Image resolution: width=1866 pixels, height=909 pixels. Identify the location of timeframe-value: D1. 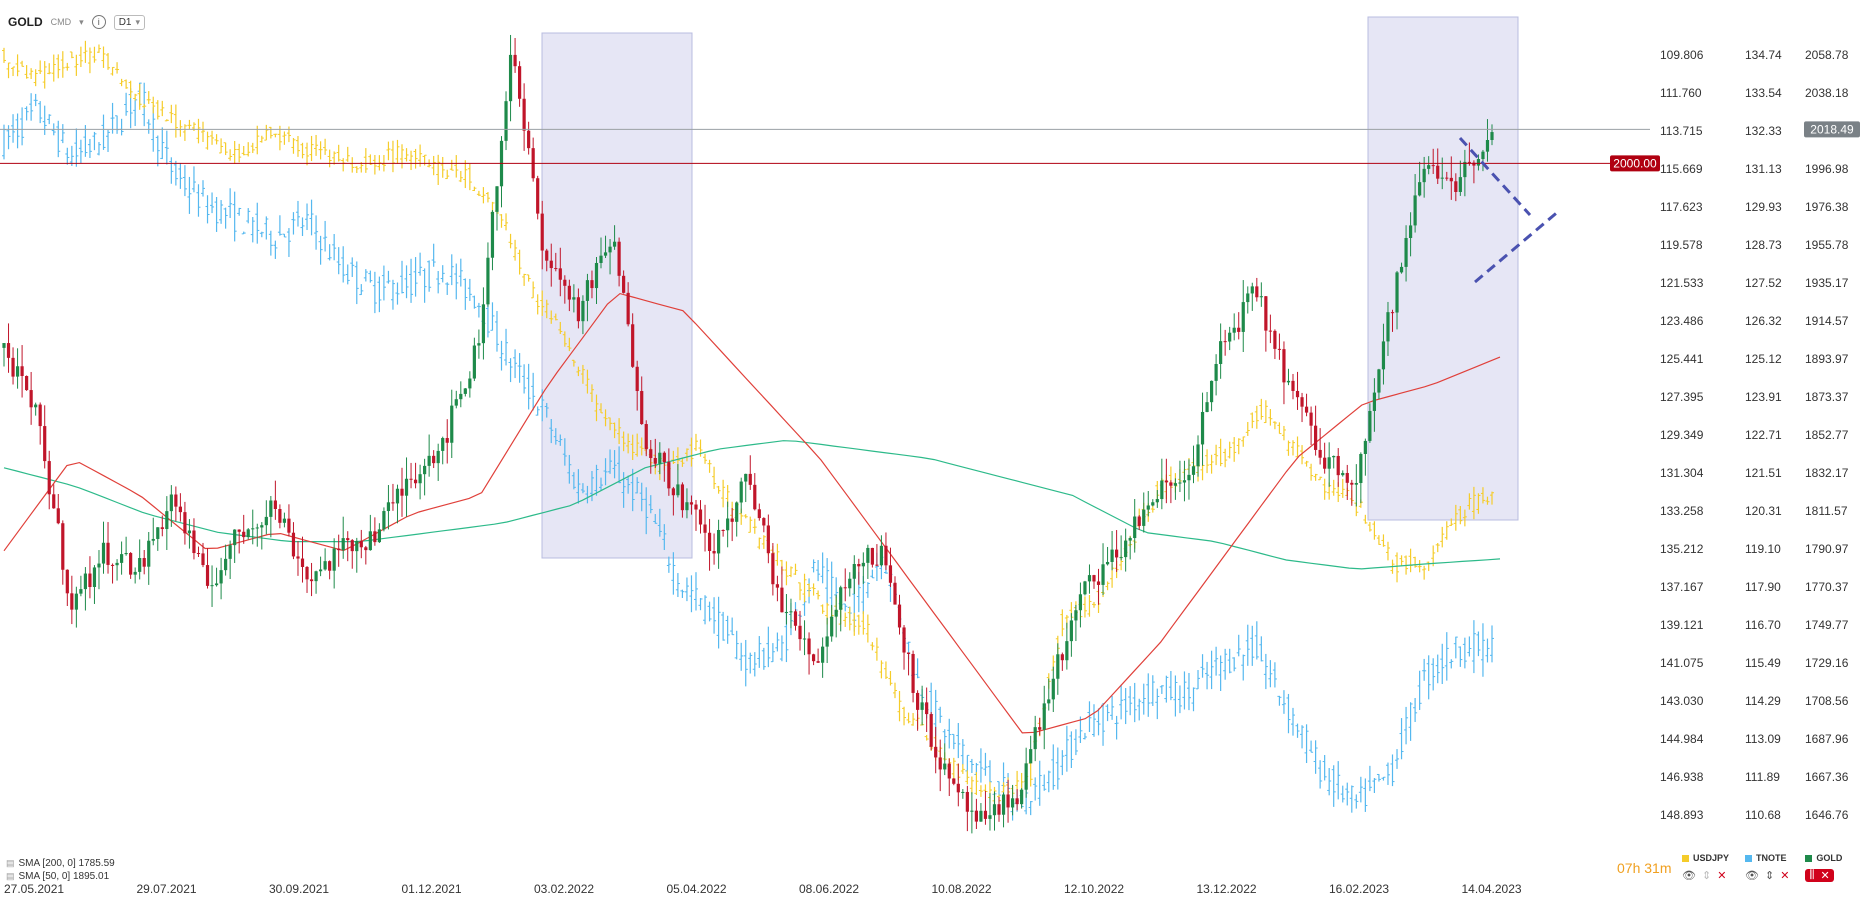
(125, 22).